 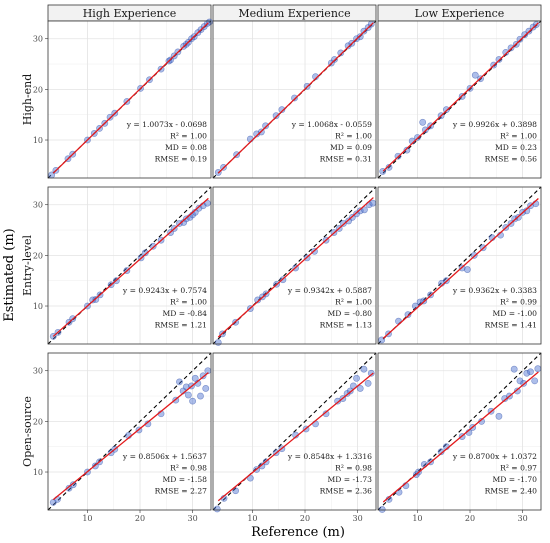 I want to click on stats-annotation: MD = 0.08, so click(x=186, y=147).